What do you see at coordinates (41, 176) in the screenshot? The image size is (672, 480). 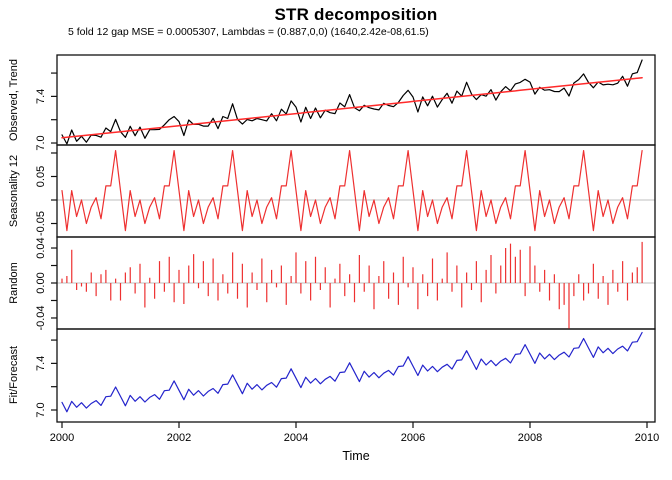 I see `y-tick-label: 0.05` at bounding box center [41, 176].